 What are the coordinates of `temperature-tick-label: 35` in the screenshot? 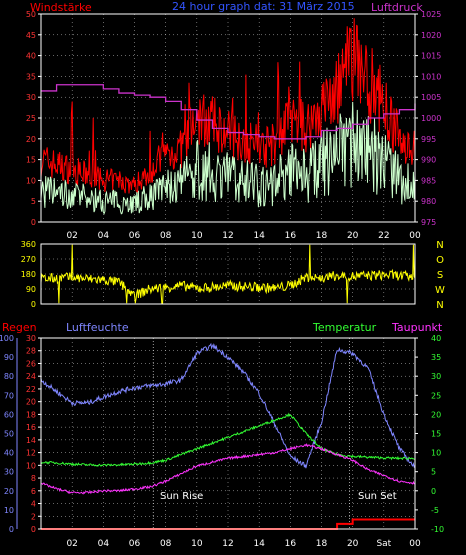 It's located at (436, 357).